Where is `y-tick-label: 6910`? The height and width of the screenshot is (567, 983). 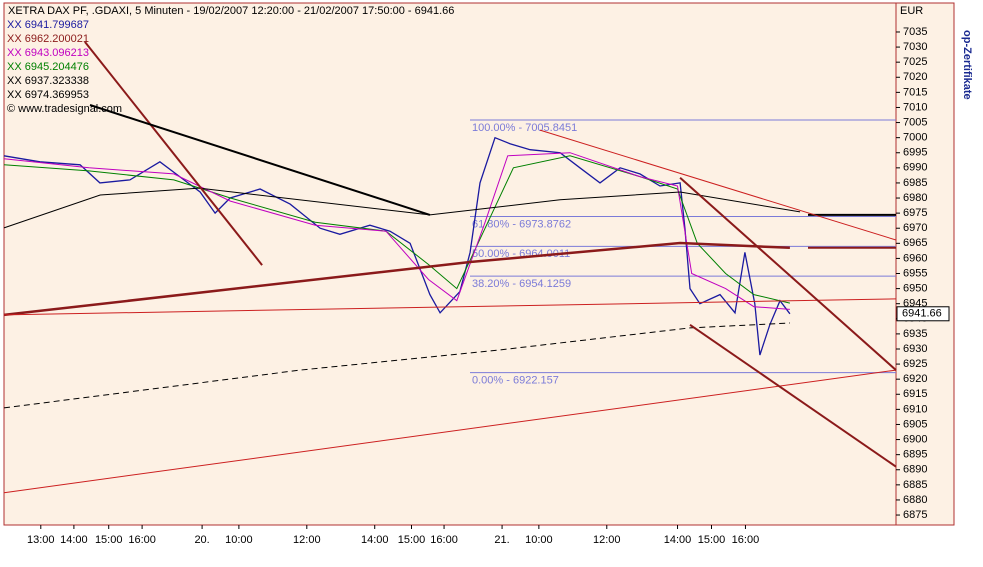 y-tick-label: 6910 is located at coordinates (915, 409).